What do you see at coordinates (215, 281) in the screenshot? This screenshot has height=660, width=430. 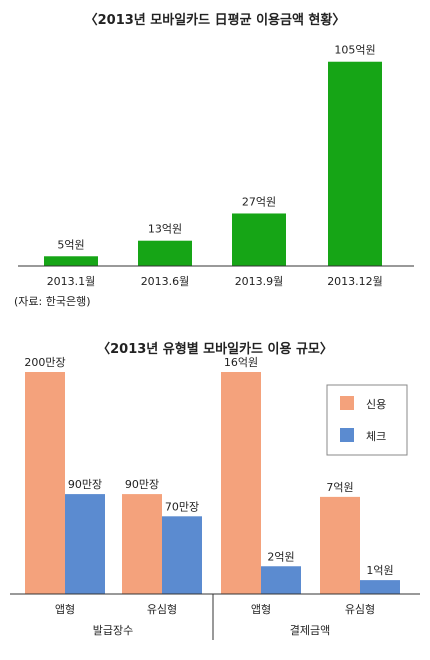 I see `chart1-ticks: 2013.1월 2013.6월 2013.9월 2013.12월` at bounding box center [215, 281].